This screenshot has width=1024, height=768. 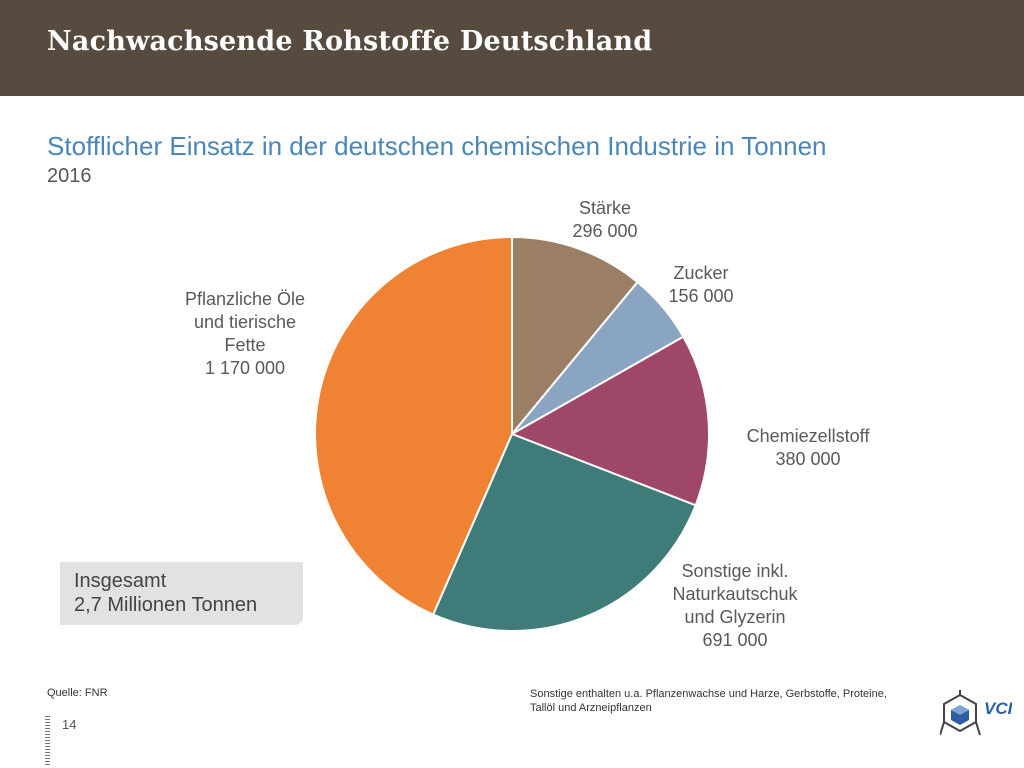 I want to click on slice-label-staerke: Stärke 296 000, so click(x=605, y=219).